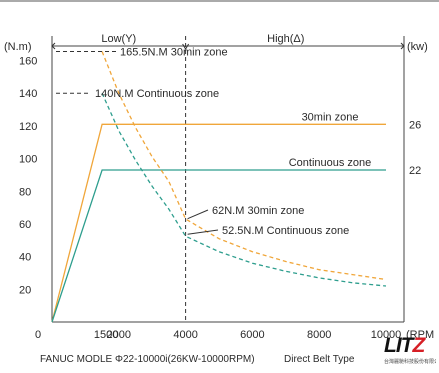 The width and height of the screenshot is (439, 373). Describe the element at coordinates (420, 335) in the screenshot. I see `x-unit-label: (RPM` at that location.